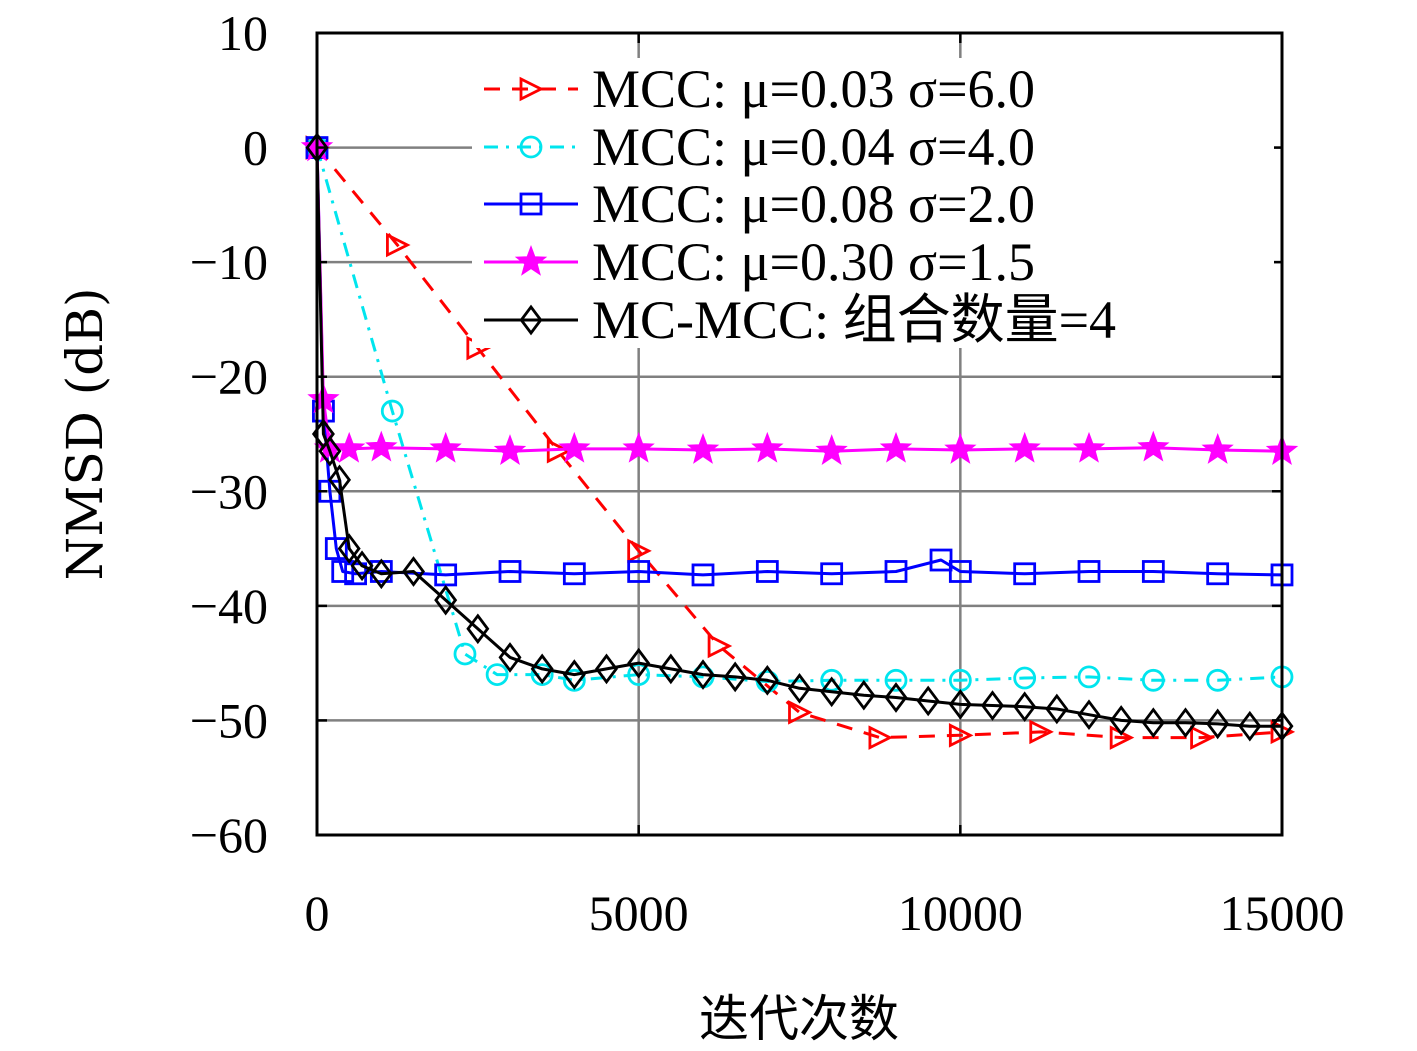  What do you see at coordinates (229, 606) in the screenshot?
I see `y-tick-label: −40` at bounding box center [229, 606].